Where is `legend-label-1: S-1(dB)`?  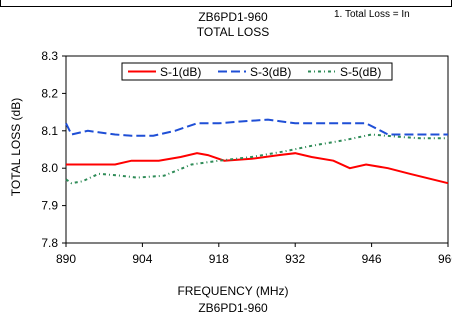 legend-label-1: S-1(dB) is located at coordinates (180, 72).